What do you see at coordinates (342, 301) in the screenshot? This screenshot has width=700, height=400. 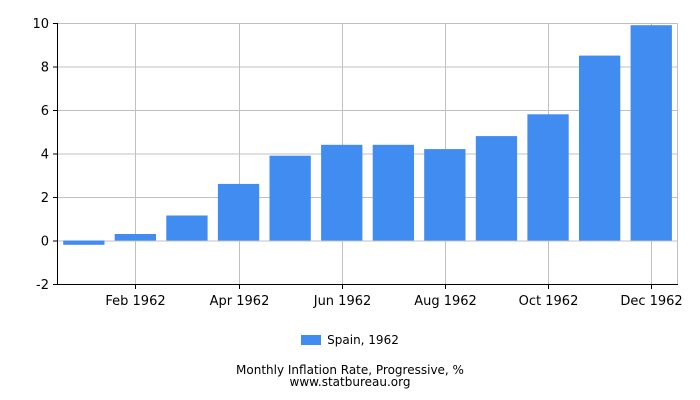 I see `x-tick-label: Jun 1962` at bounding box center [342, 301].